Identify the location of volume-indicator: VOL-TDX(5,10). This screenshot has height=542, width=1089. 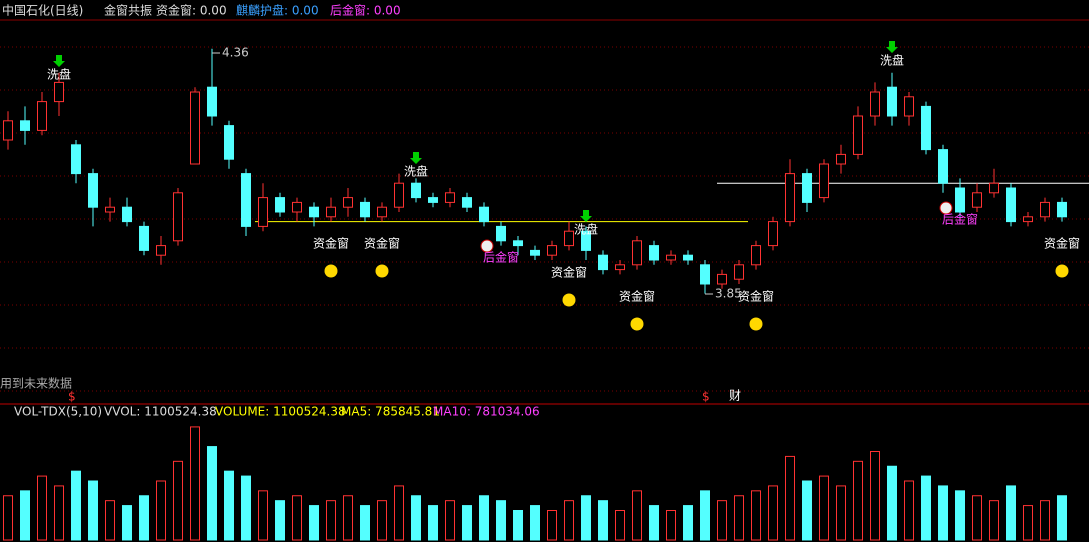
(58, 412).